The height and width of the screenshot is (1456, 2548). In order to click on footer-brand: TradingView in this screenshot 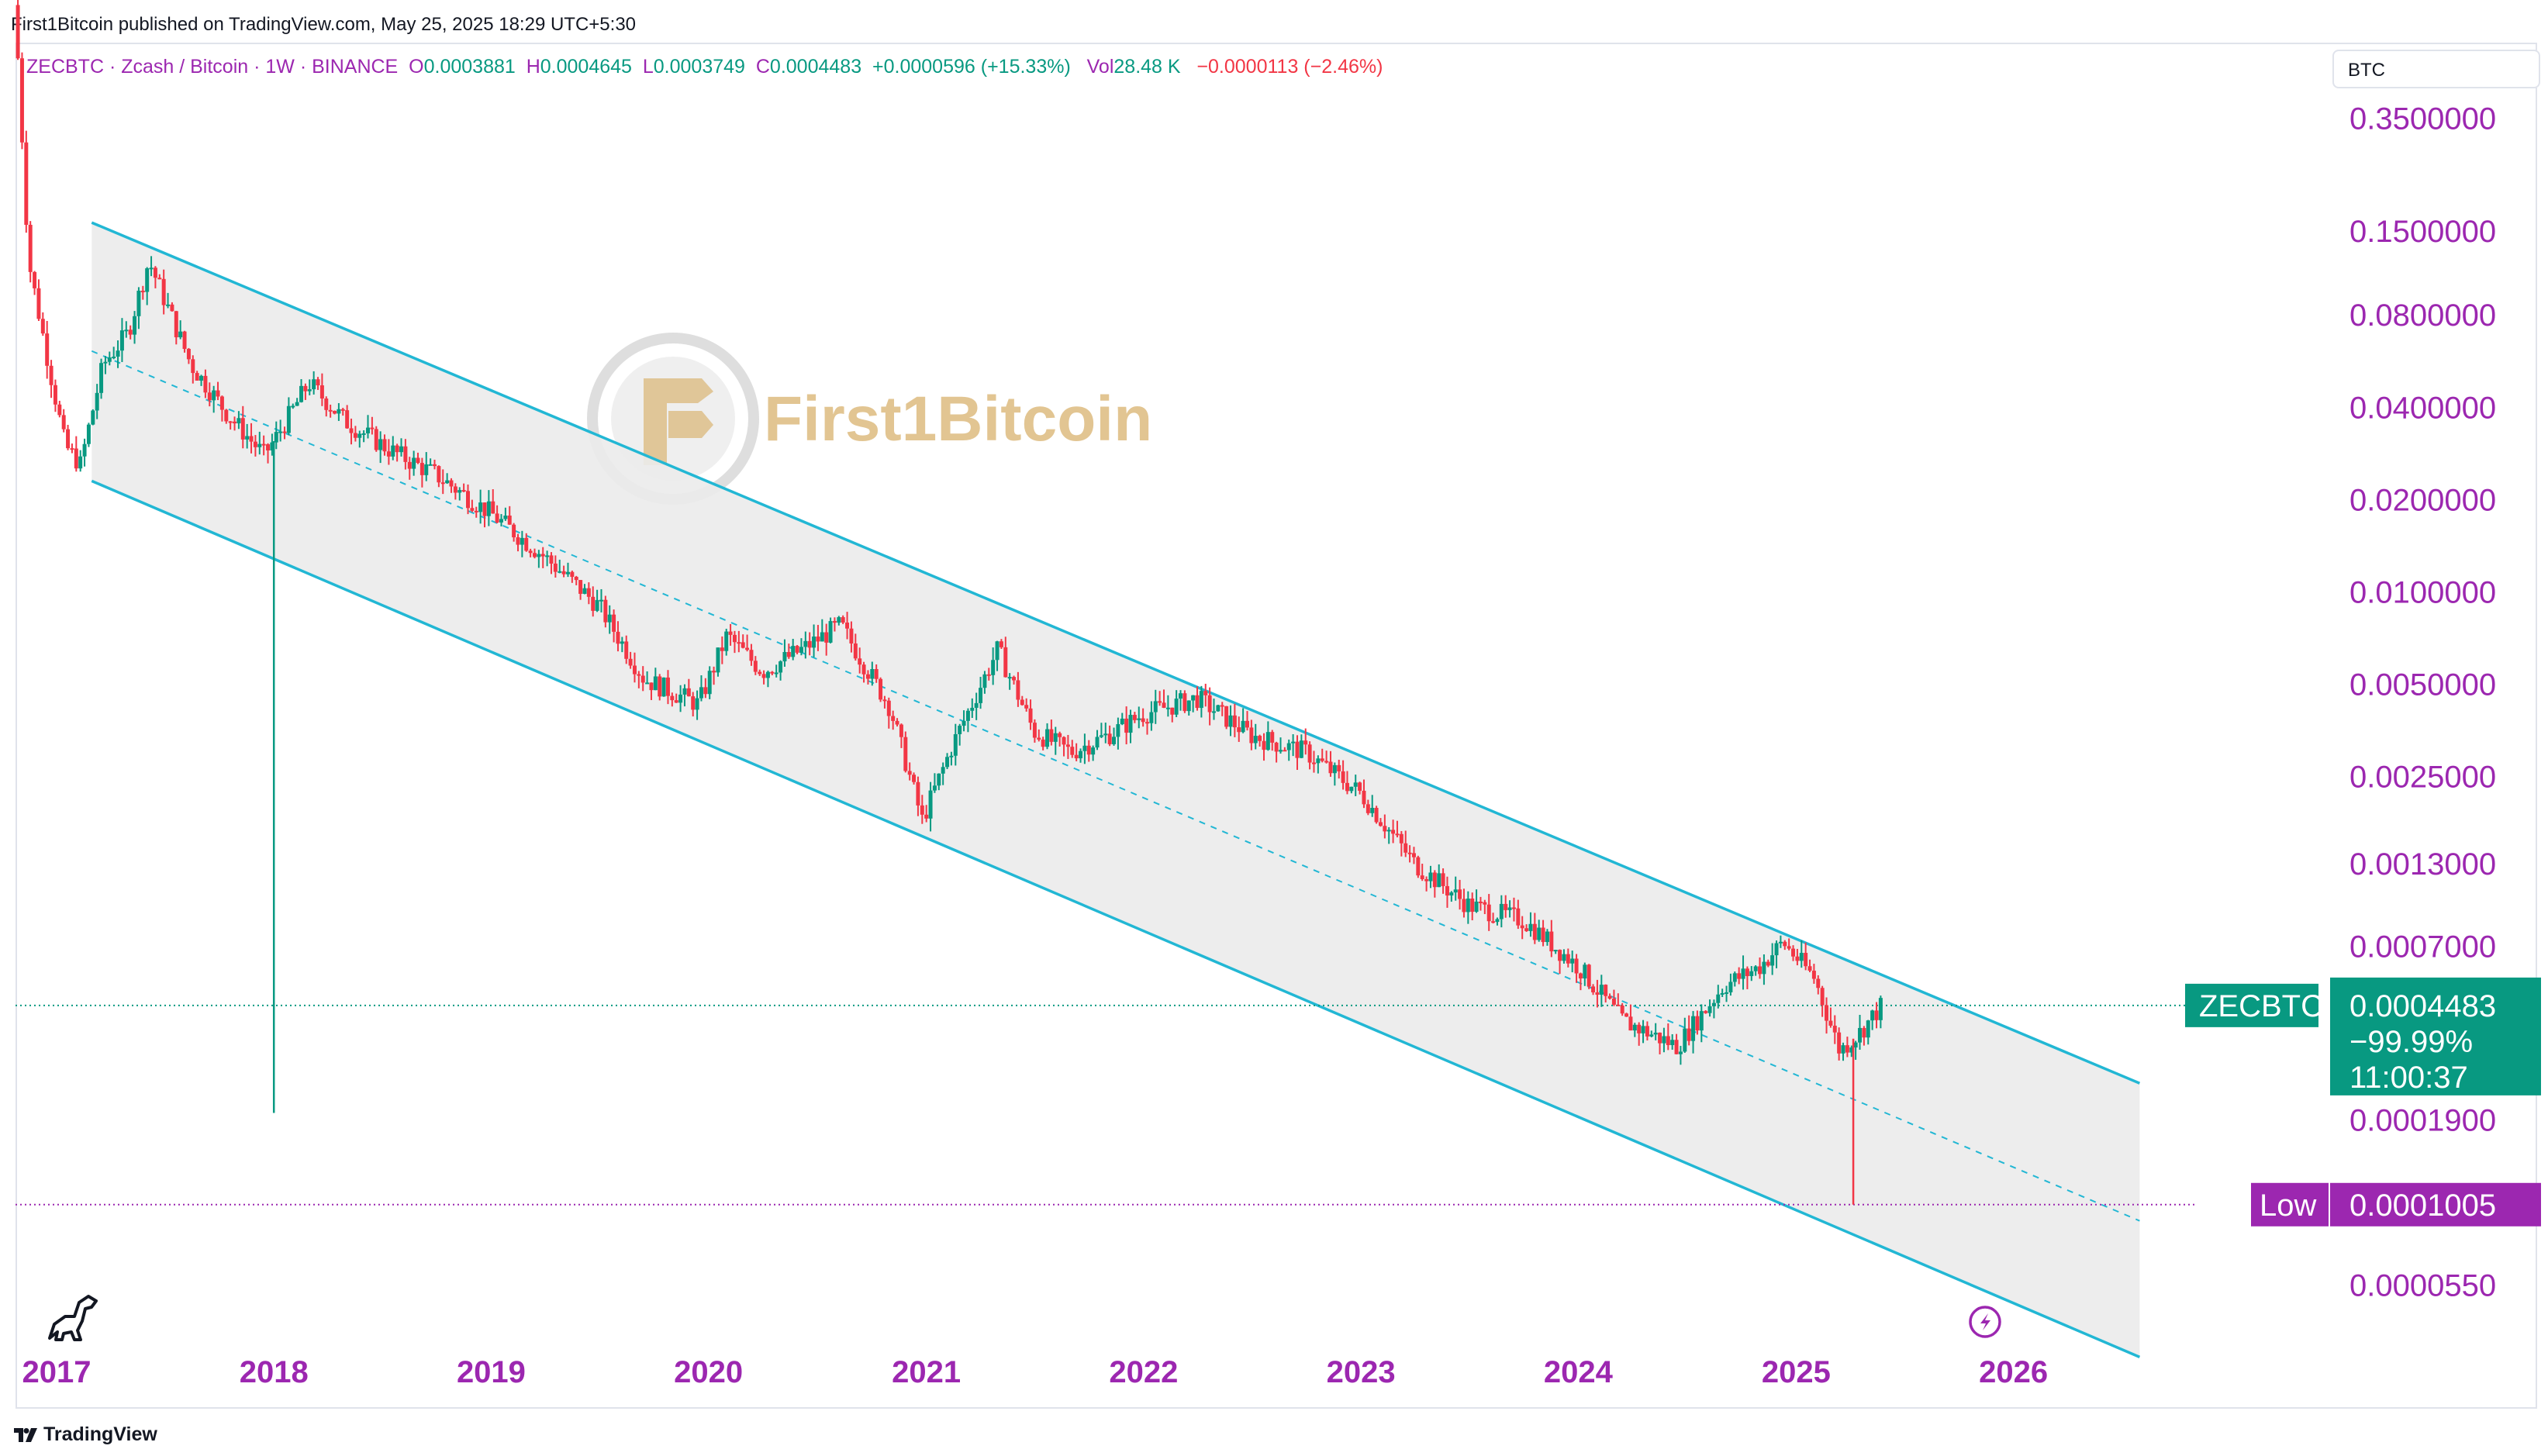, I will do `click(85, 1435)`.